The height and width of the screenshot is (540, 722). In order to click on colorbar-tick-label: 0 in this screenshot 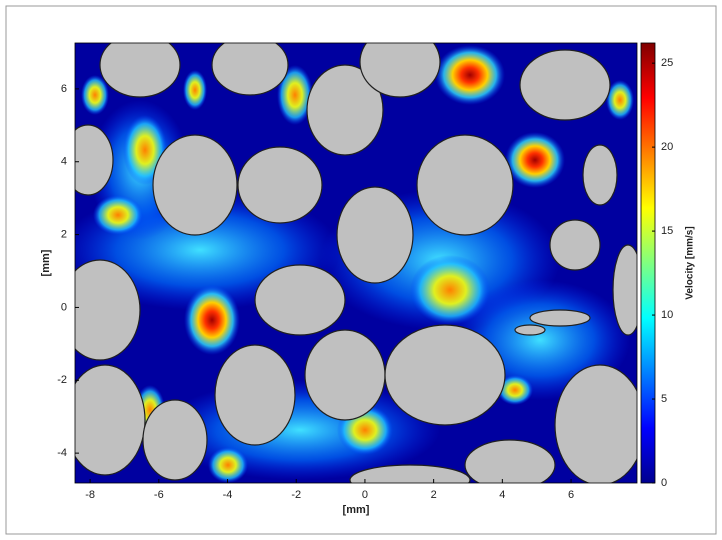, I will do `click(664, 483)`.